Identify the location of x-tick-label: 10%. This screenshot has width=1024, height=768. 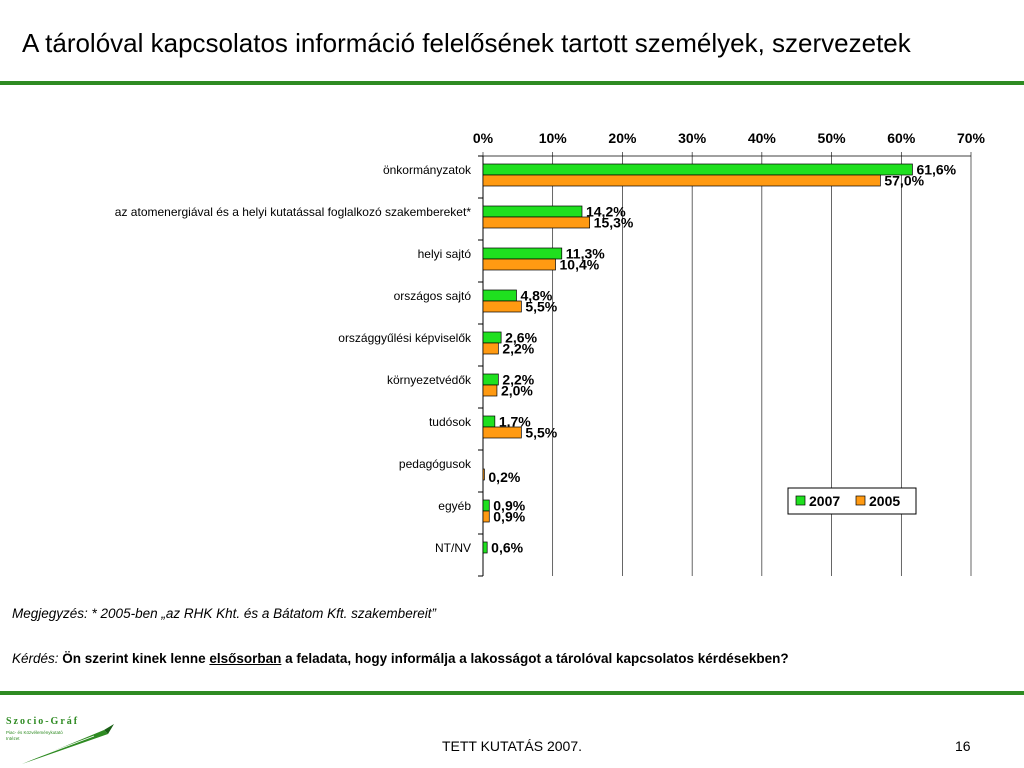
(553, 138).